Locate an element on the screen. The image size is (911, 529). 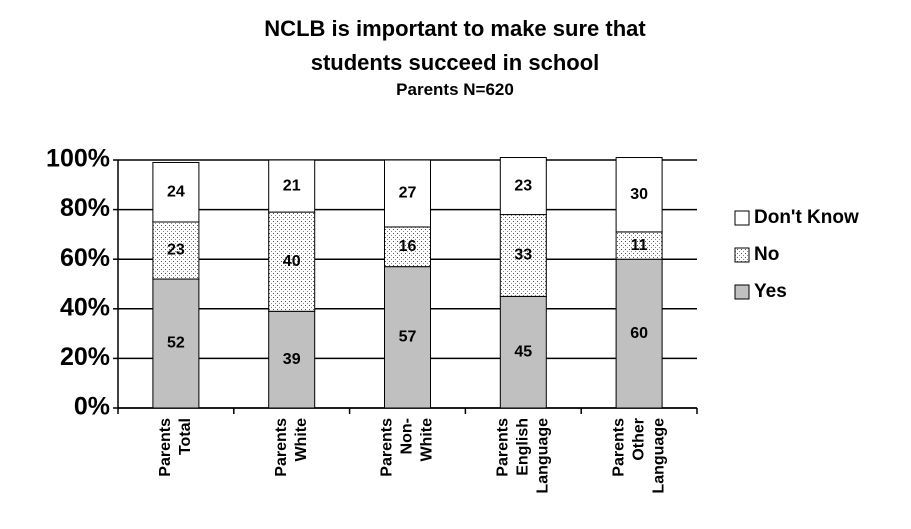
value-label: 57 is located at coordinates (408, 337).